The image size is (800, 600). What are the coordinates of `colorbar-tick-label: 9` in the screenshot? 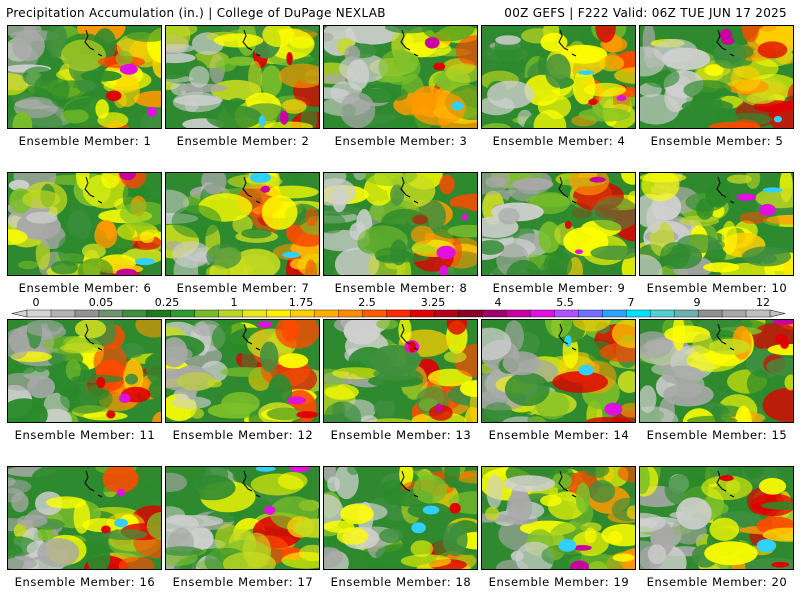 It's located at (697, 302).